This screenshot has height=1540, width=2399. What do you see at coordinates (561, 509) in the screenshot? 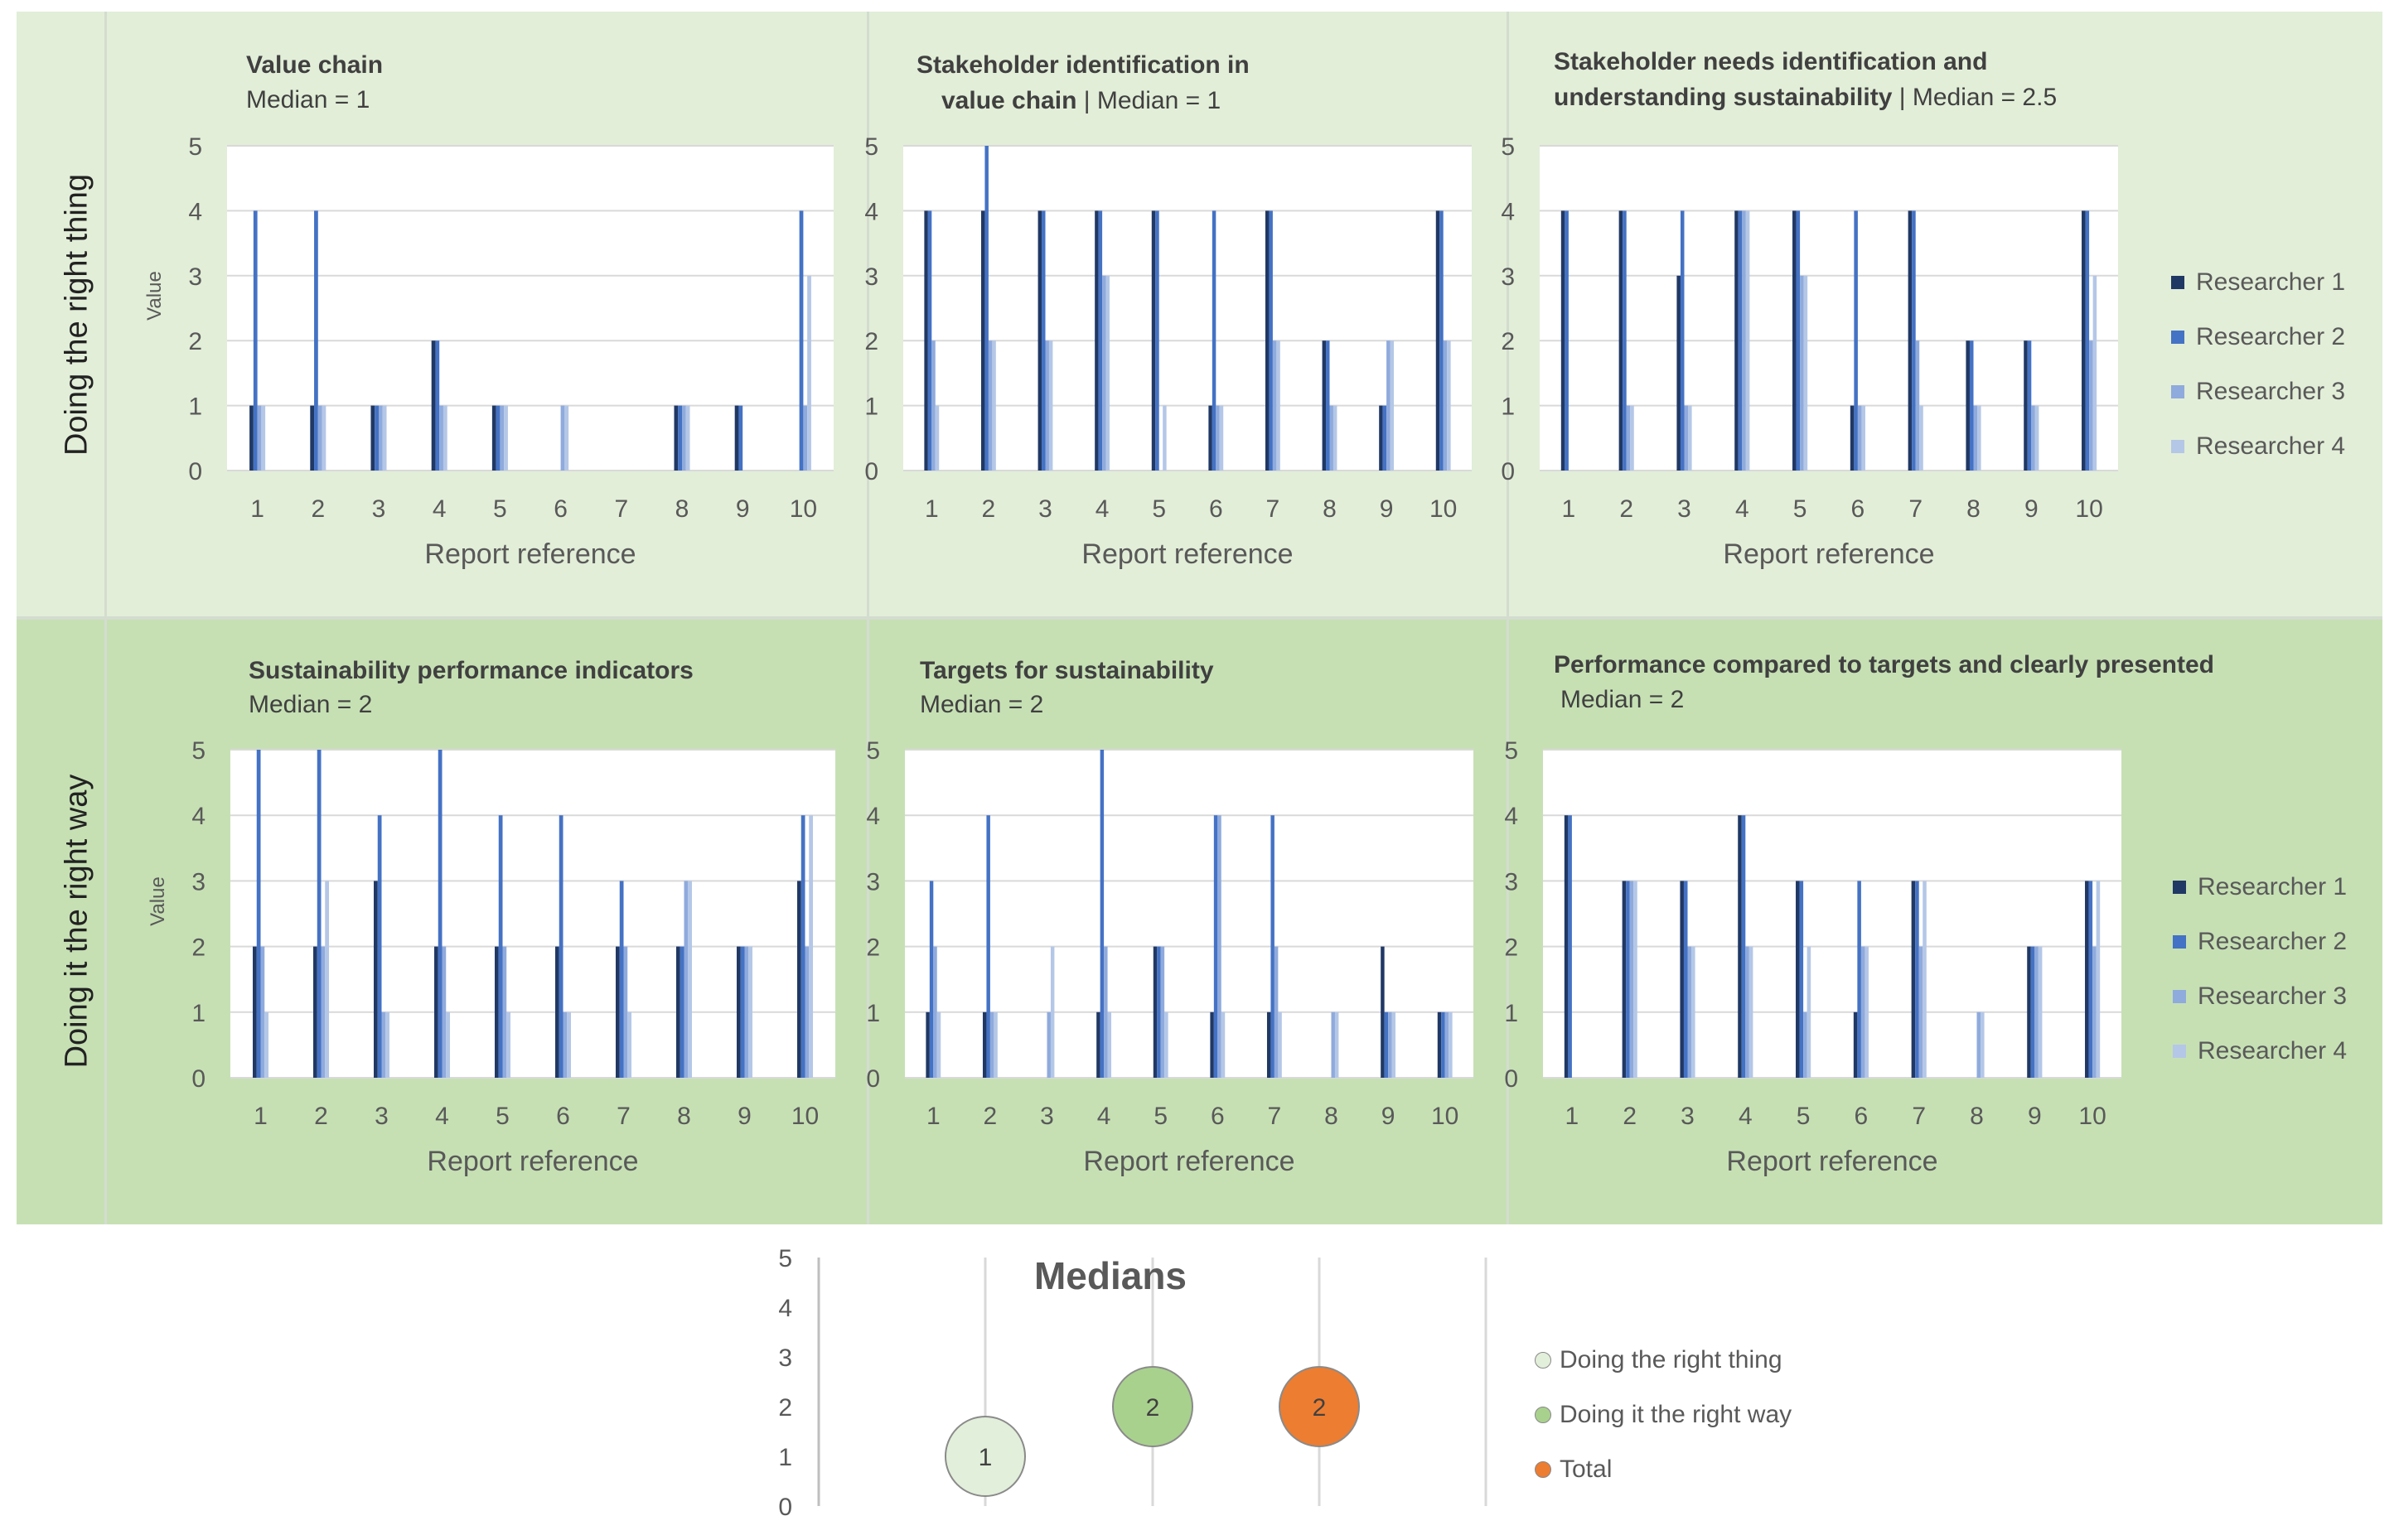
I see `x-tick-label: 6` at bounding box center [561, 509].